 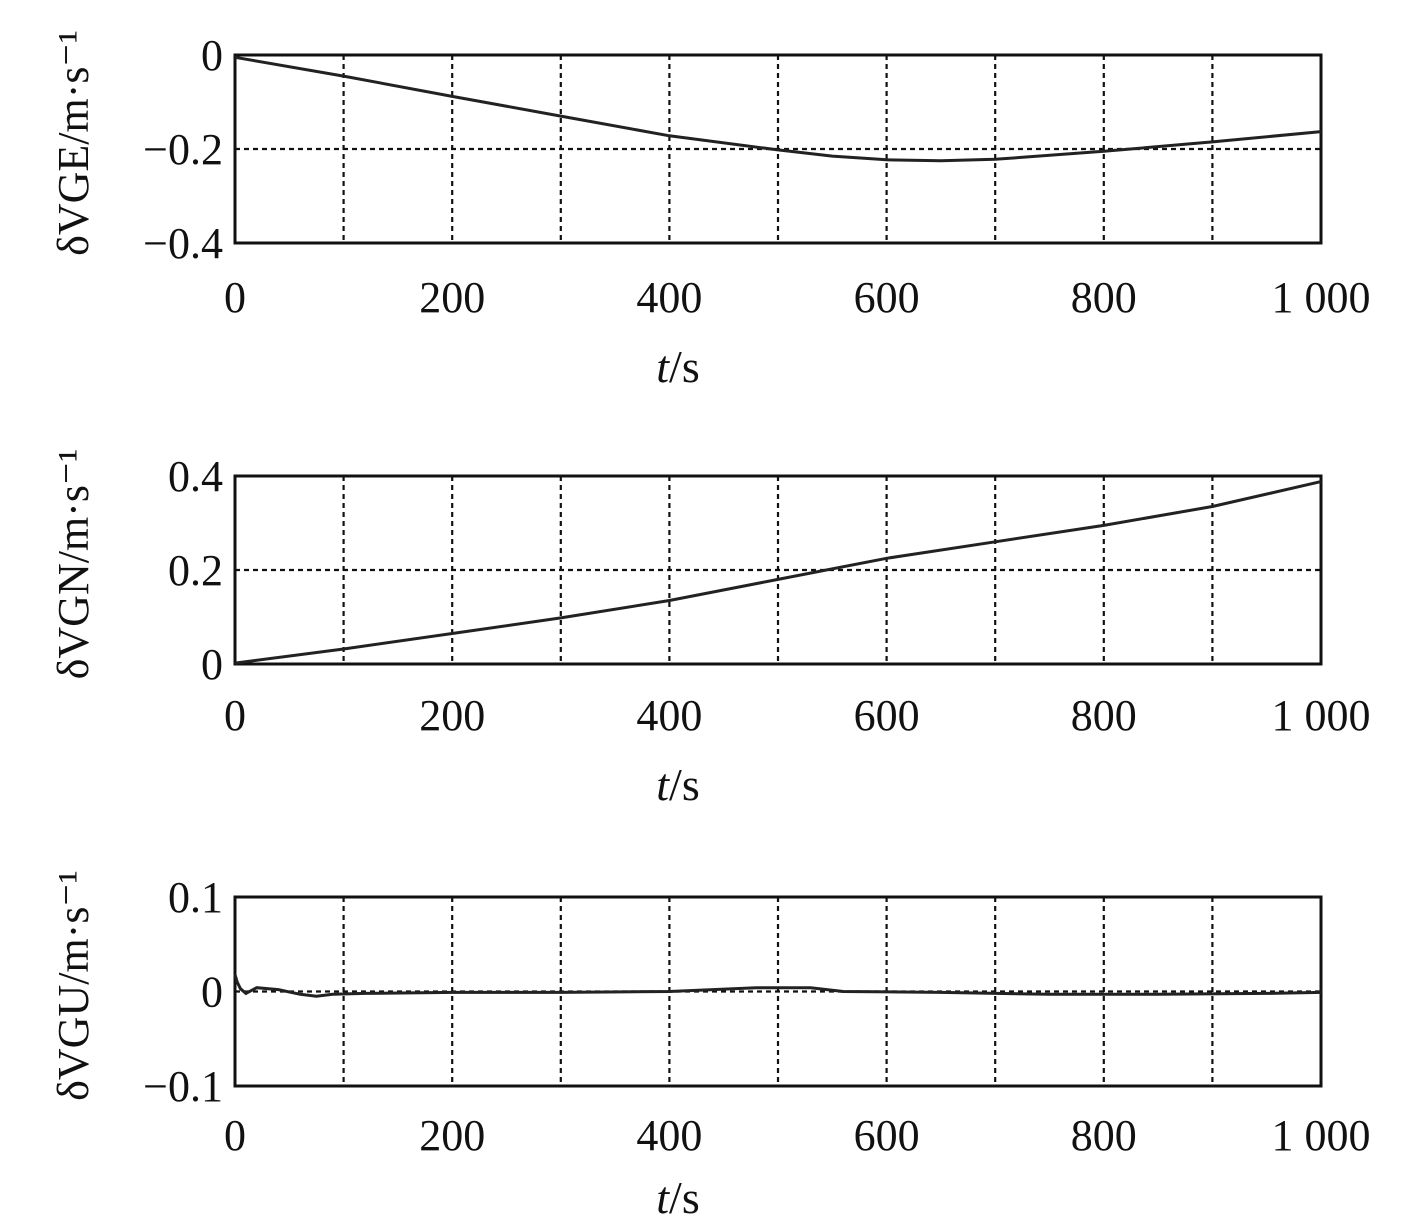 I want to click on y-tick-label: −0.1, so click(x=183, y=1086).